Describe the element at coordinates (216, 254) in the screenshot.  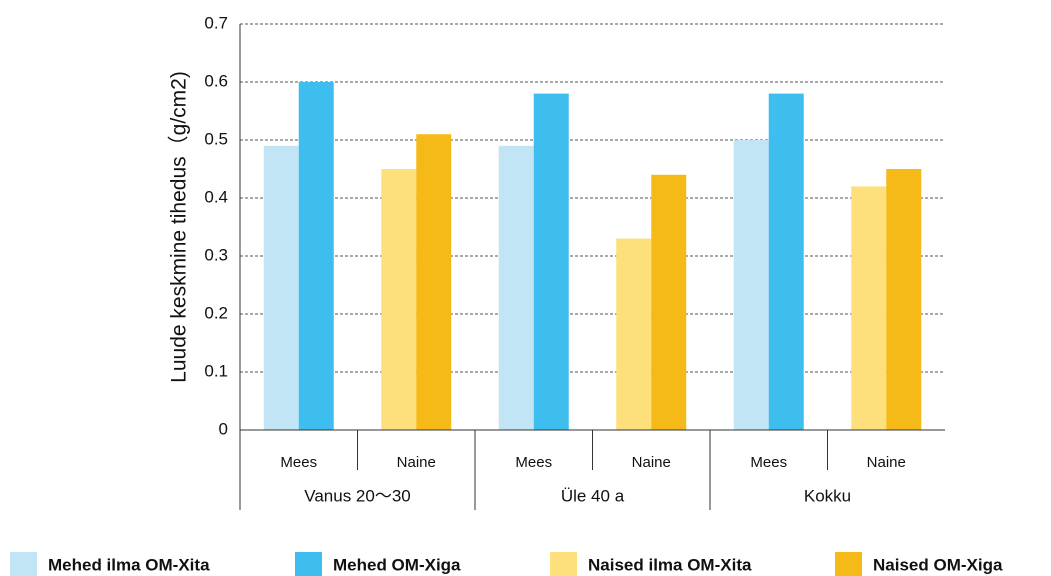
I see `y-tick-label: 0.3` at that location.